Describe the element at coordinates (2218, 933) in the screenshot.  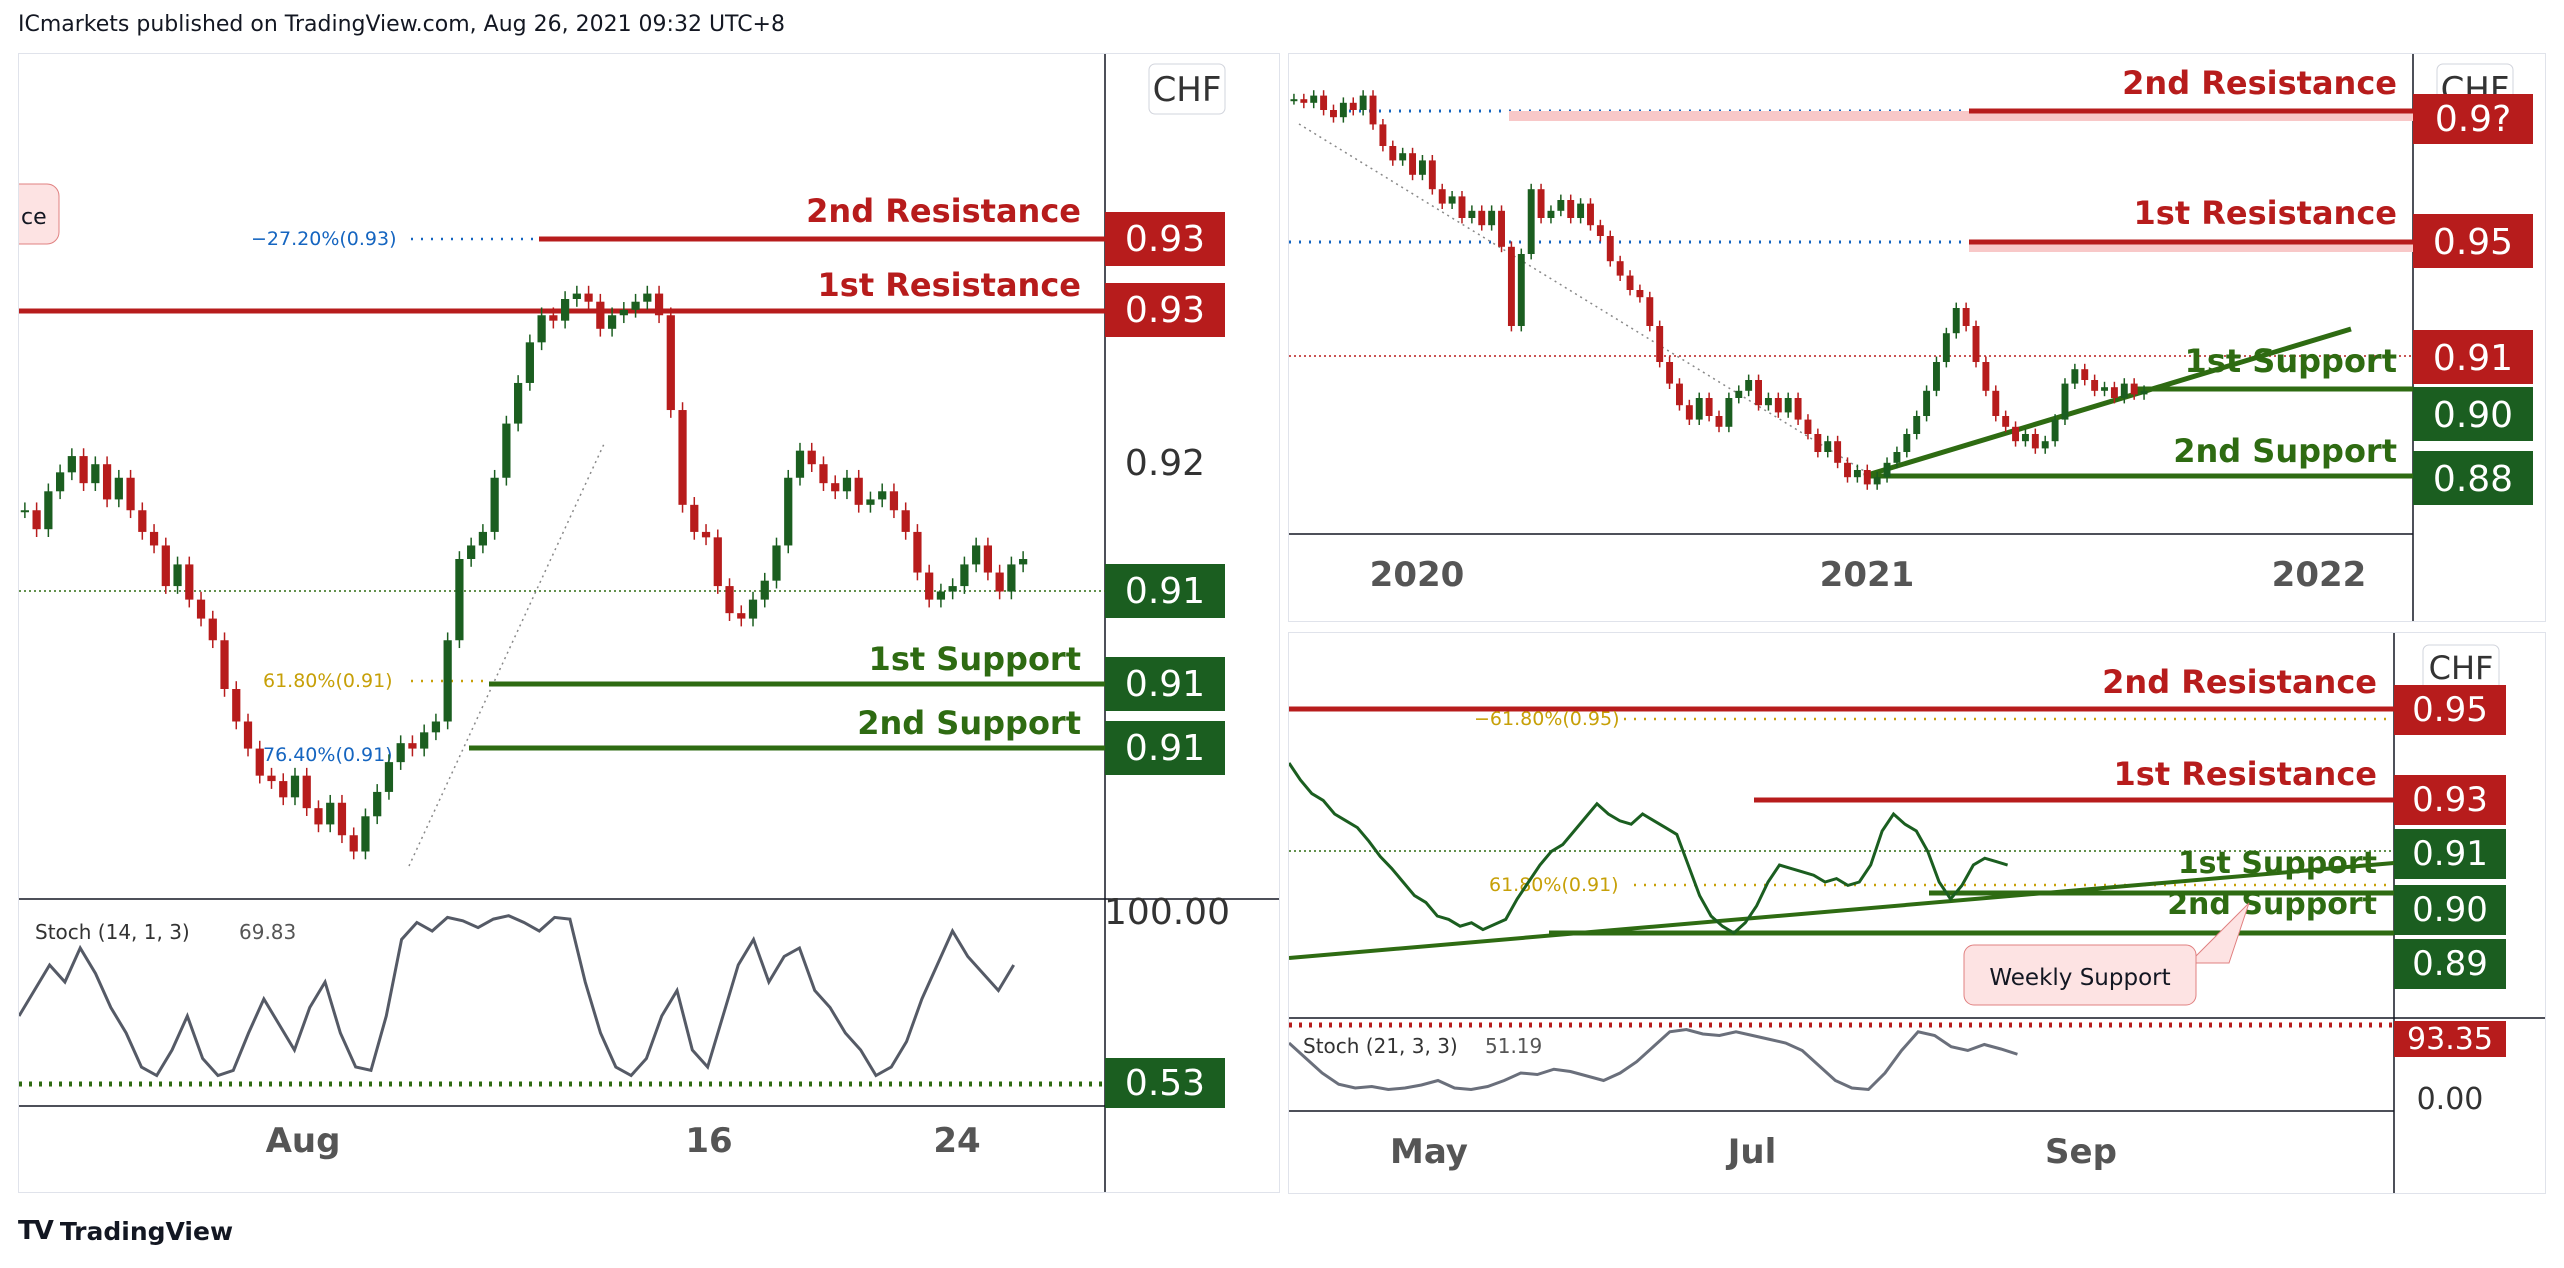
I see `br-callout-pointer` at that location.